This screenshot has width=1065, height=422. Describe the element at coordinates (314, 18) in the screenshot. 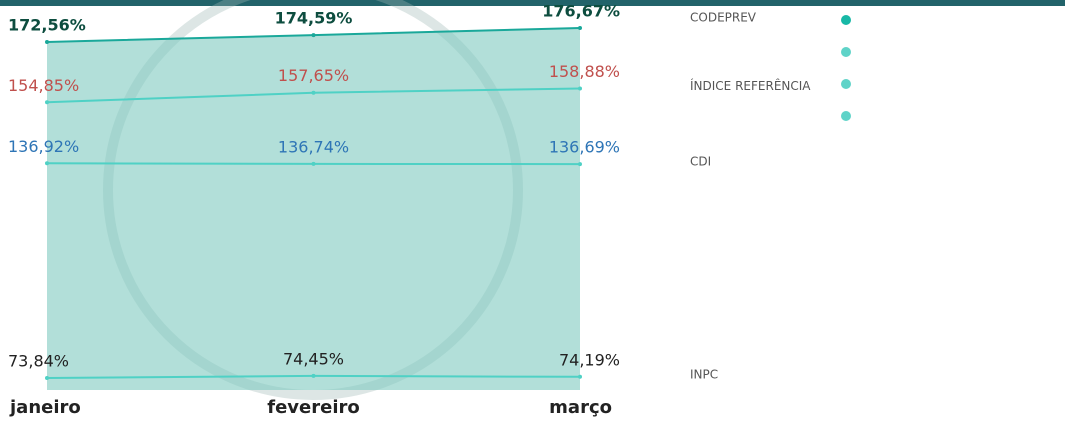

I see `value-label: 174,59%` at that location.